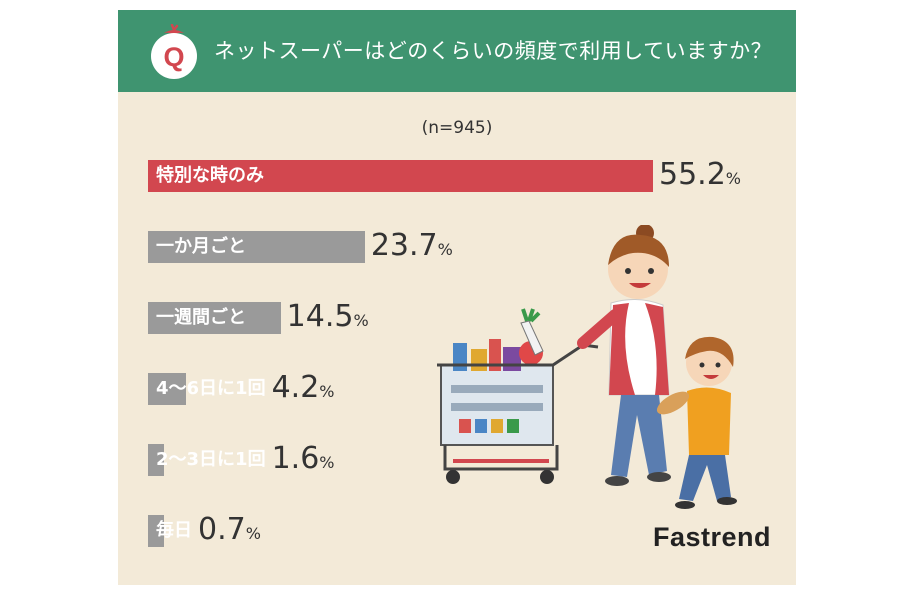 This screenshot has height=600, width=900. I want to click on q-letter: Q, so click(173, 57).